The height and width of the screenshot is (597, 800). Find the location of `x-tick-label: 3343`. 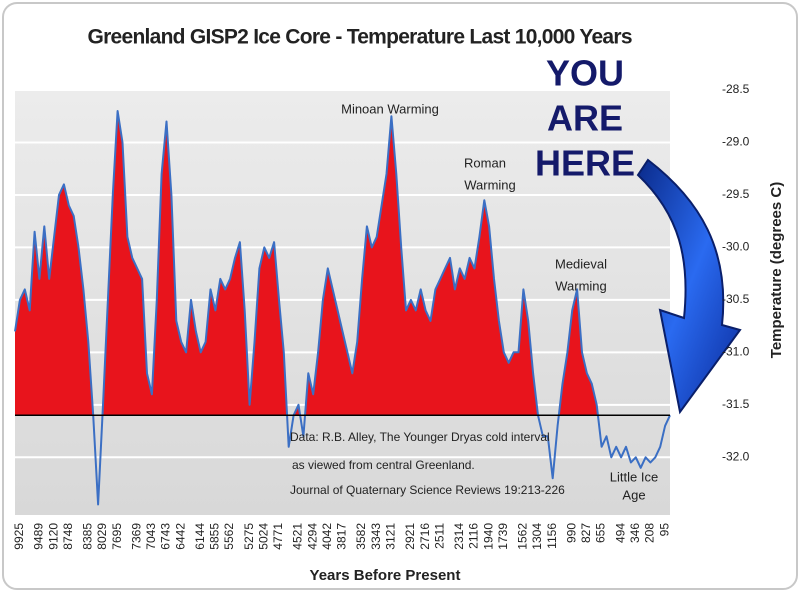

x-tick-label: 3343 is located at coordinates (376, 536).